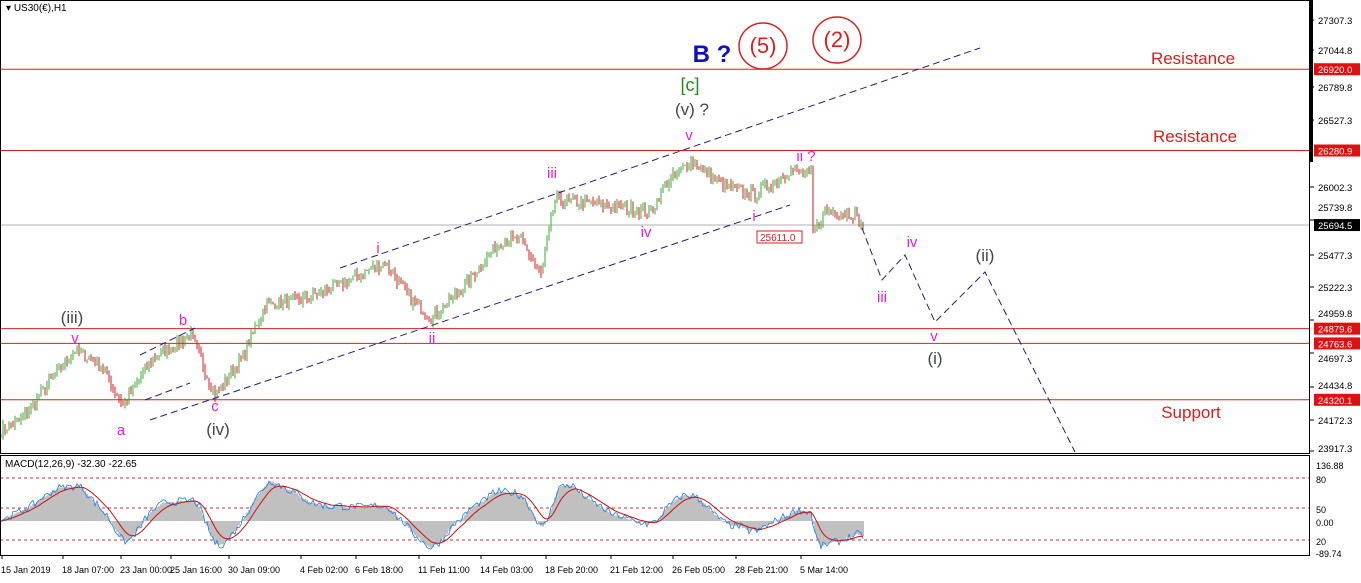 The image size is (1361, 583). Describe the element at coordinates (1321, 542) in the screenshot. I see `macd-tick-label: 20` at that location.